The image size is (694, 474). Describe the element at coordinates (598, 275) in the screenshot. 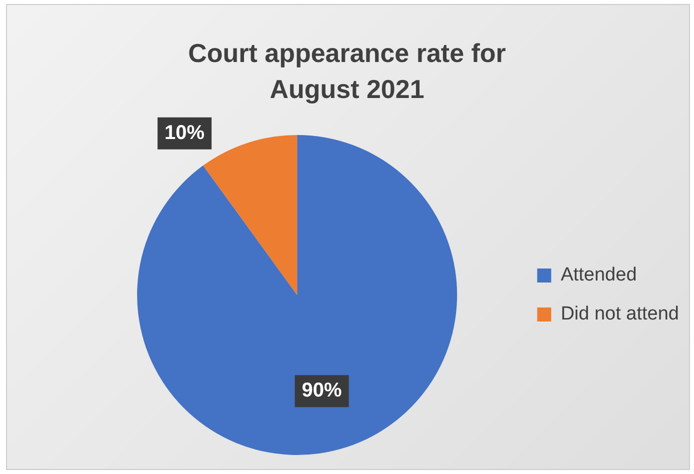

I see `legend-label: Attended` at that location.